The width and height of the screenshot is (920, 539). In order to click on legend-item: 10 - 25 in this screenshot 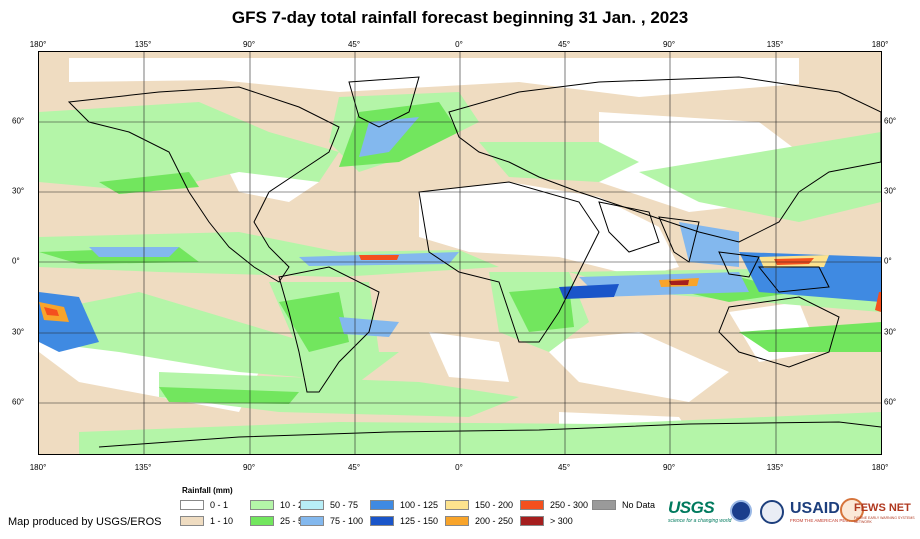, I will do `click(300, 505)`.